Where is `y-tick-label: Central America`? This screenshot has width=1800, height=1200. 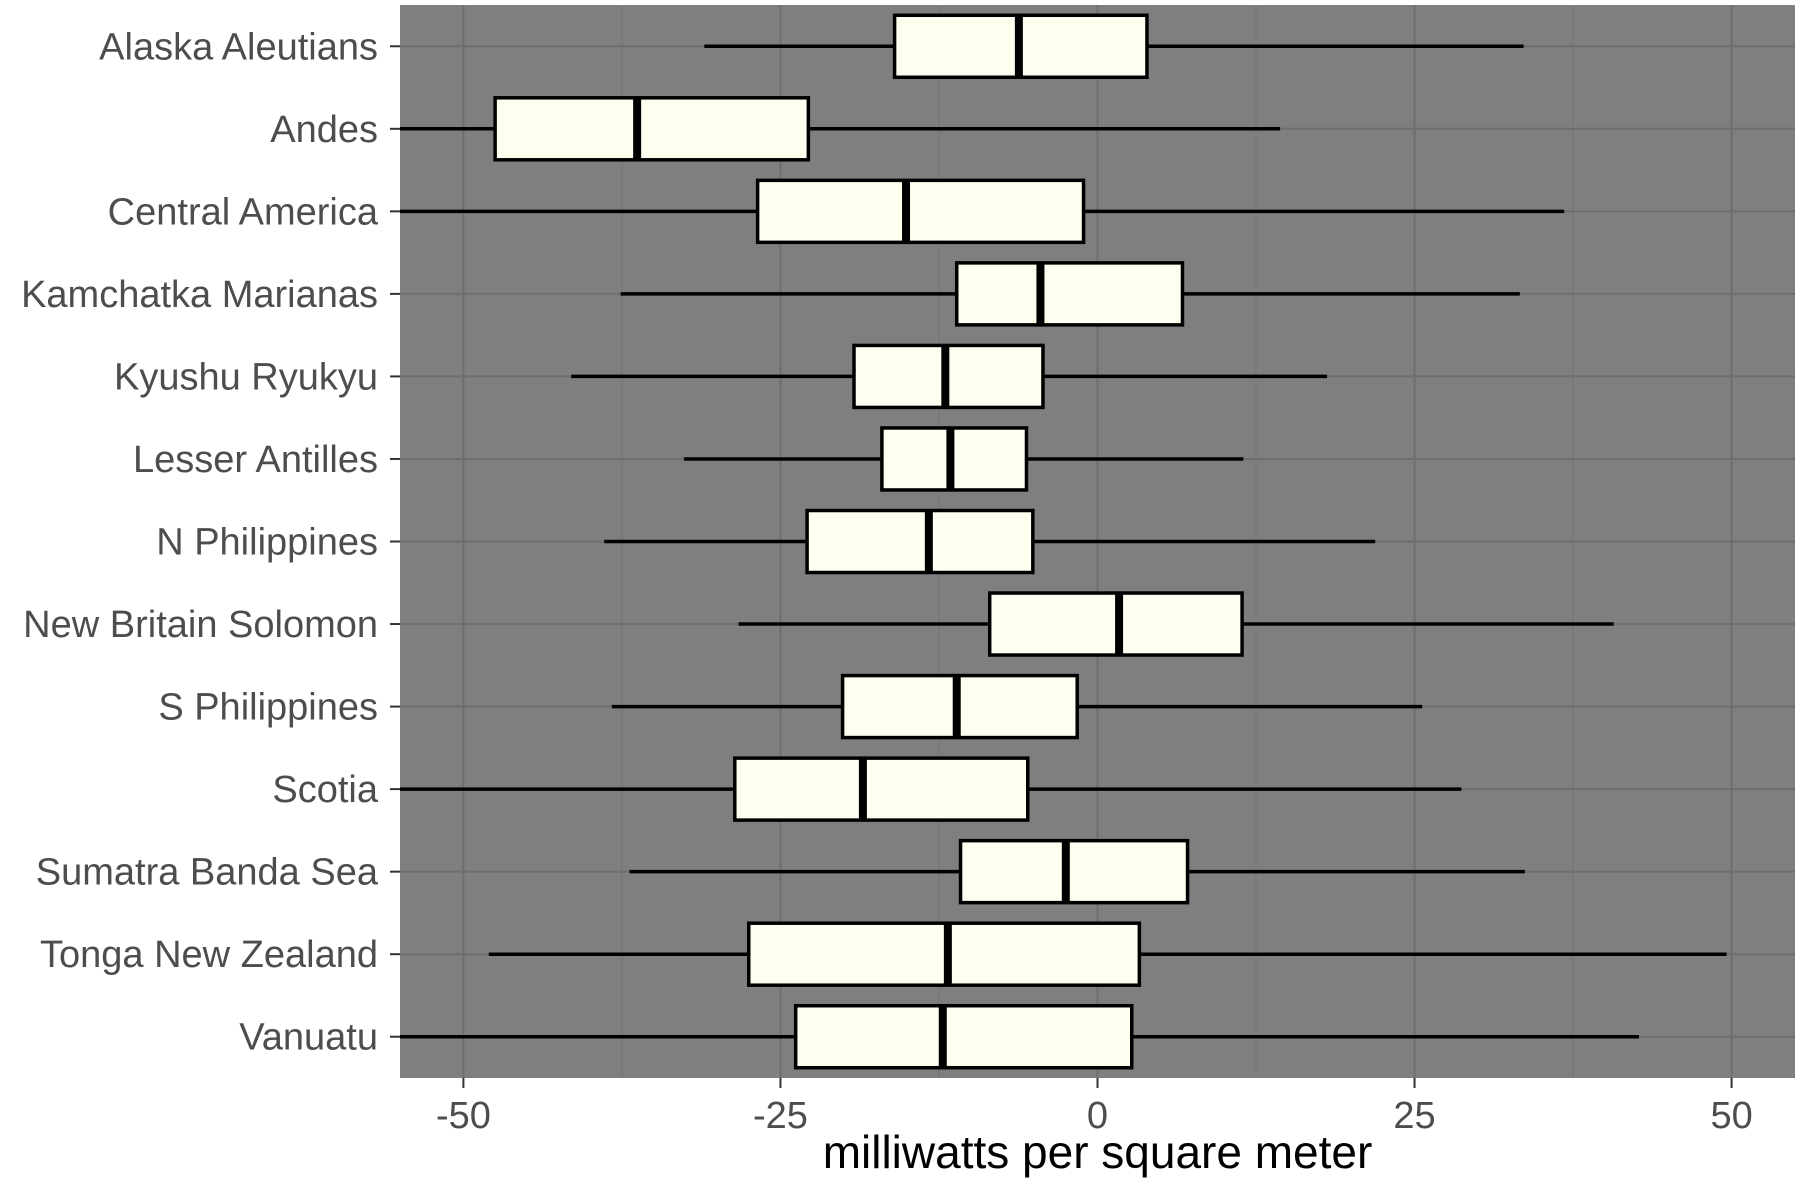 y-tick-label: Central America is located at coordinates (243, 212).